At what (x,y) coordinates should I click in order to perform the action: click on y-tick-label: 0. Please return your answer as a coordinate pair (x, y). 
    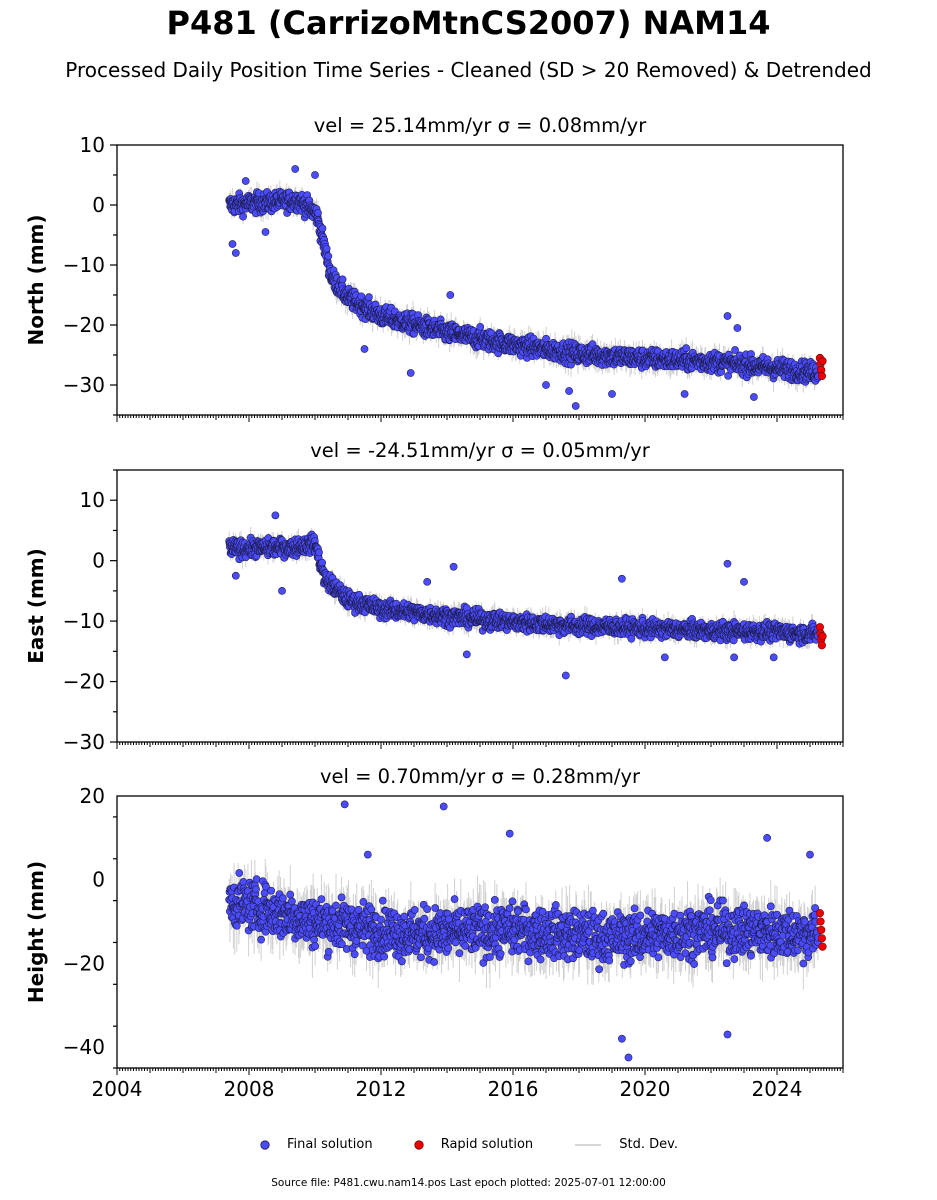
    Looking at the image, I should click on (98, 205).